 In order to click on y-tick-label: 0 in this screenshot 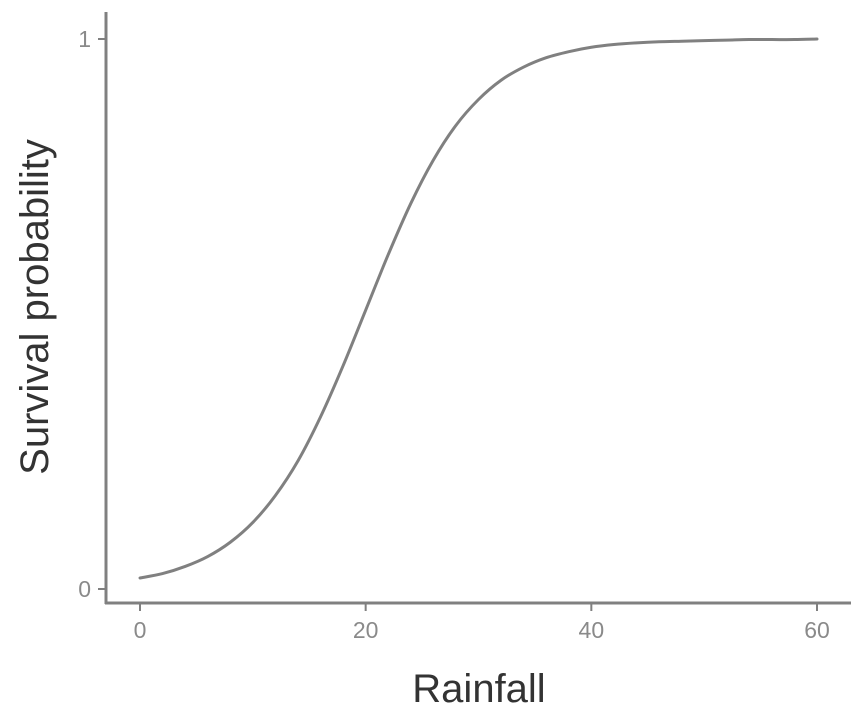, I will do `click(84, 589)`.